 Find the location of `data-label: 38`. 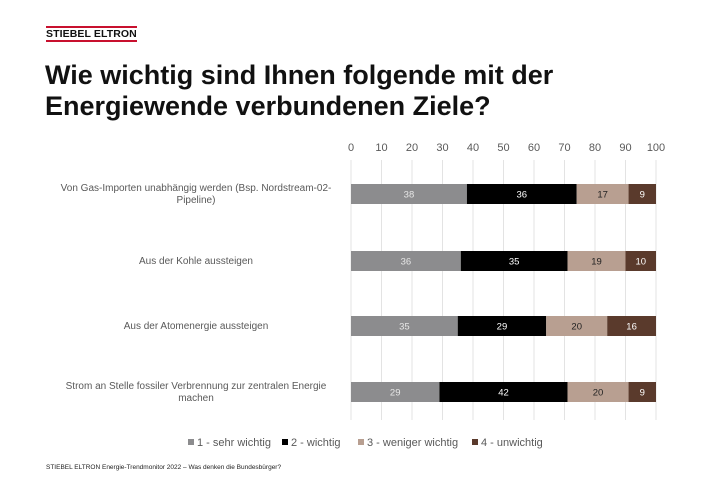

data-label: 38 is located at coordinates (409, 195).